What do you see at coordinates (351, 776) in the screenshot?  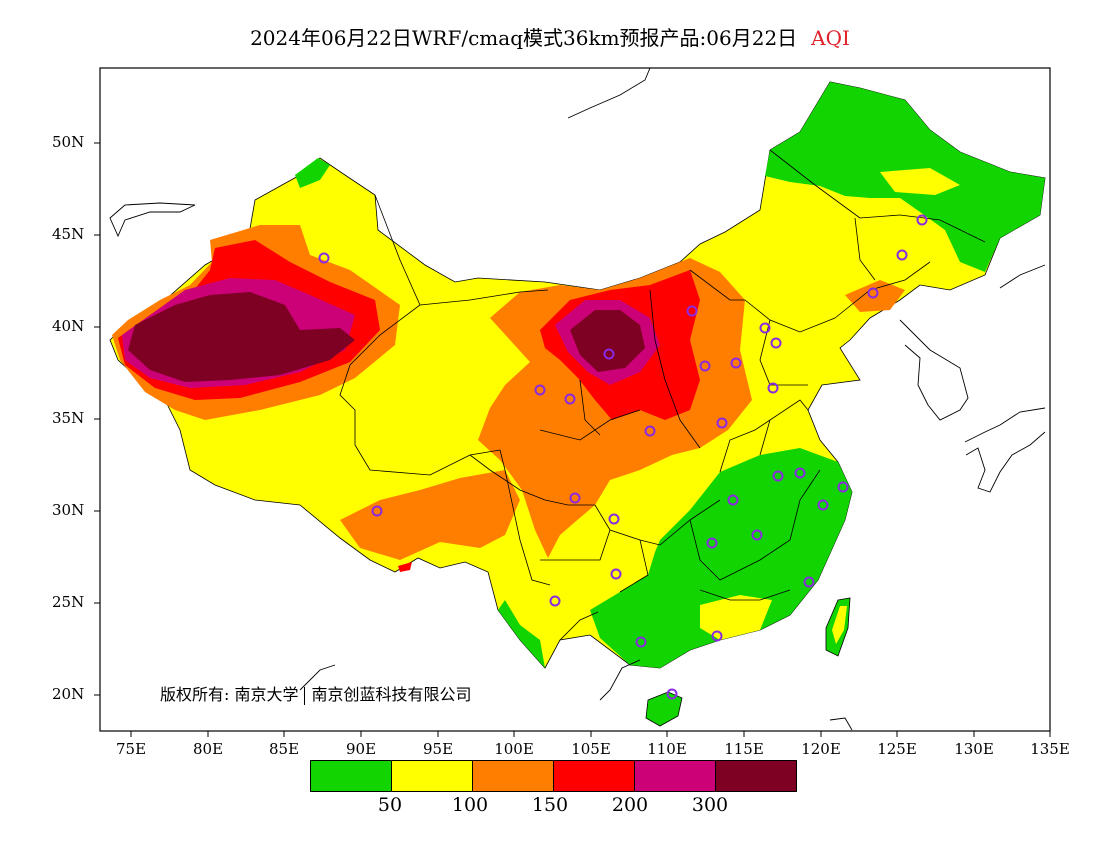 I see `legend-swatch-good` at bounding box center [351, 776].